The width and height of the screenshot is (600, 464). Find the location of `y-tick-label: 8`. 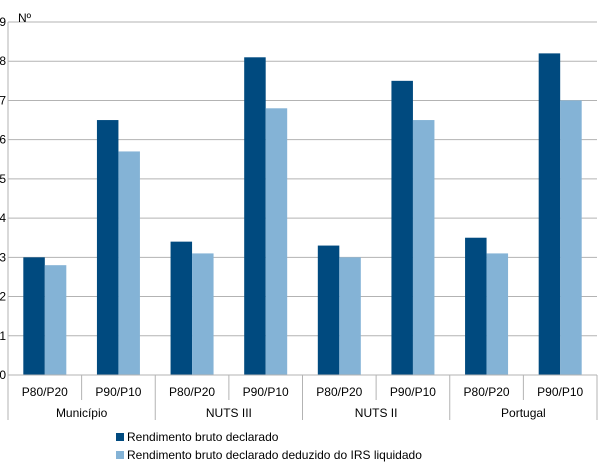

y-tick-label: 8 is located at coordinates (3, 61).